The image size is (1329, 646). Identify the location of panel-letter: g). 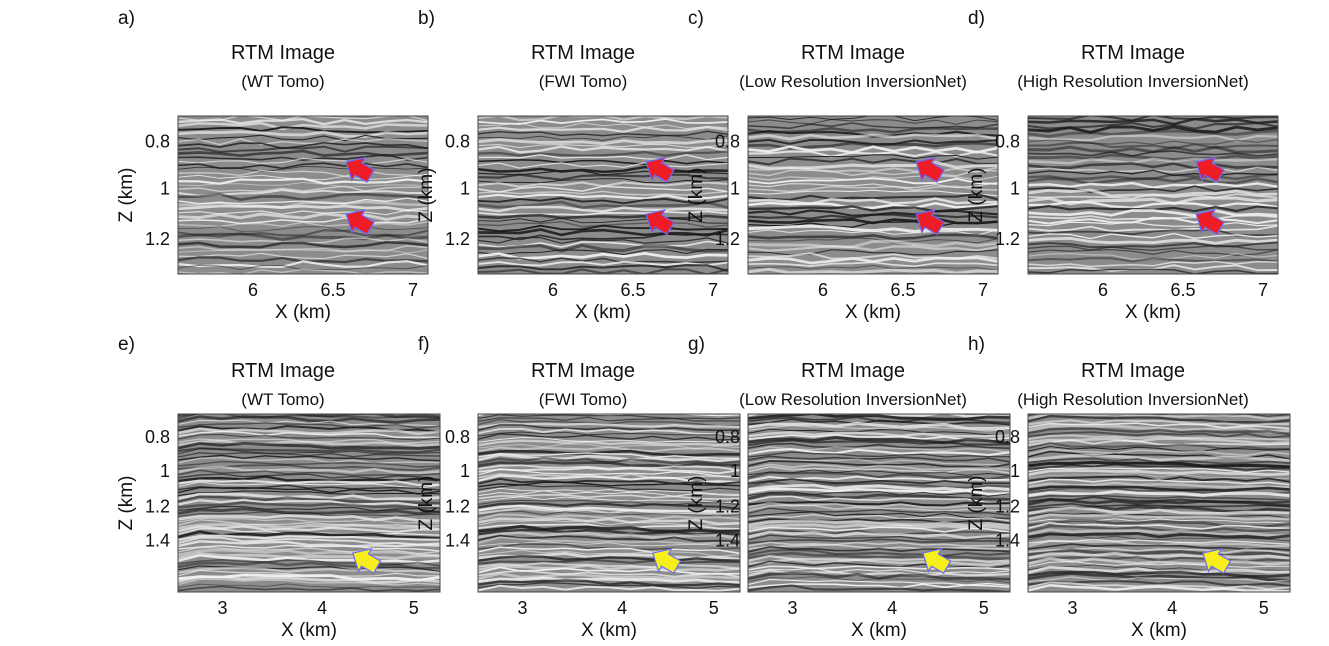
(696, 344).